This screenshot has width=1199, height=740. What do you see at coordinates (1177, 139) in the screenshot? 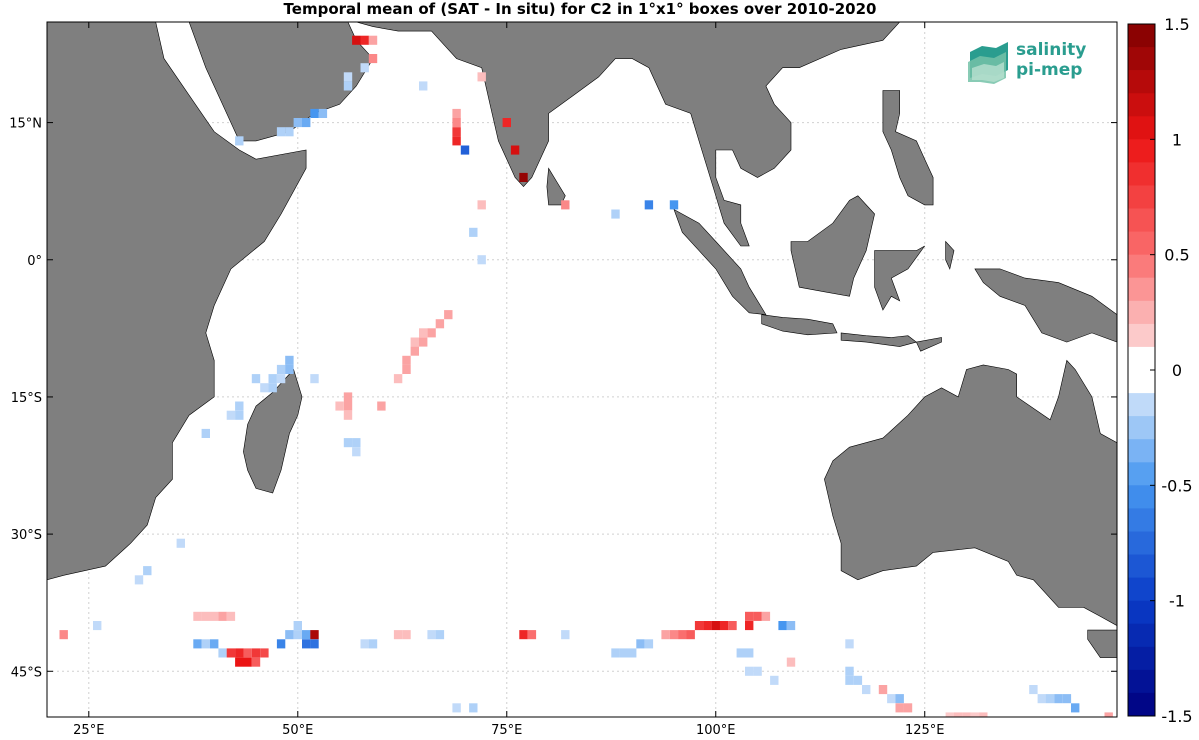
I see `colorbar-tick-label: 1` at bounding box center [1177, 139].